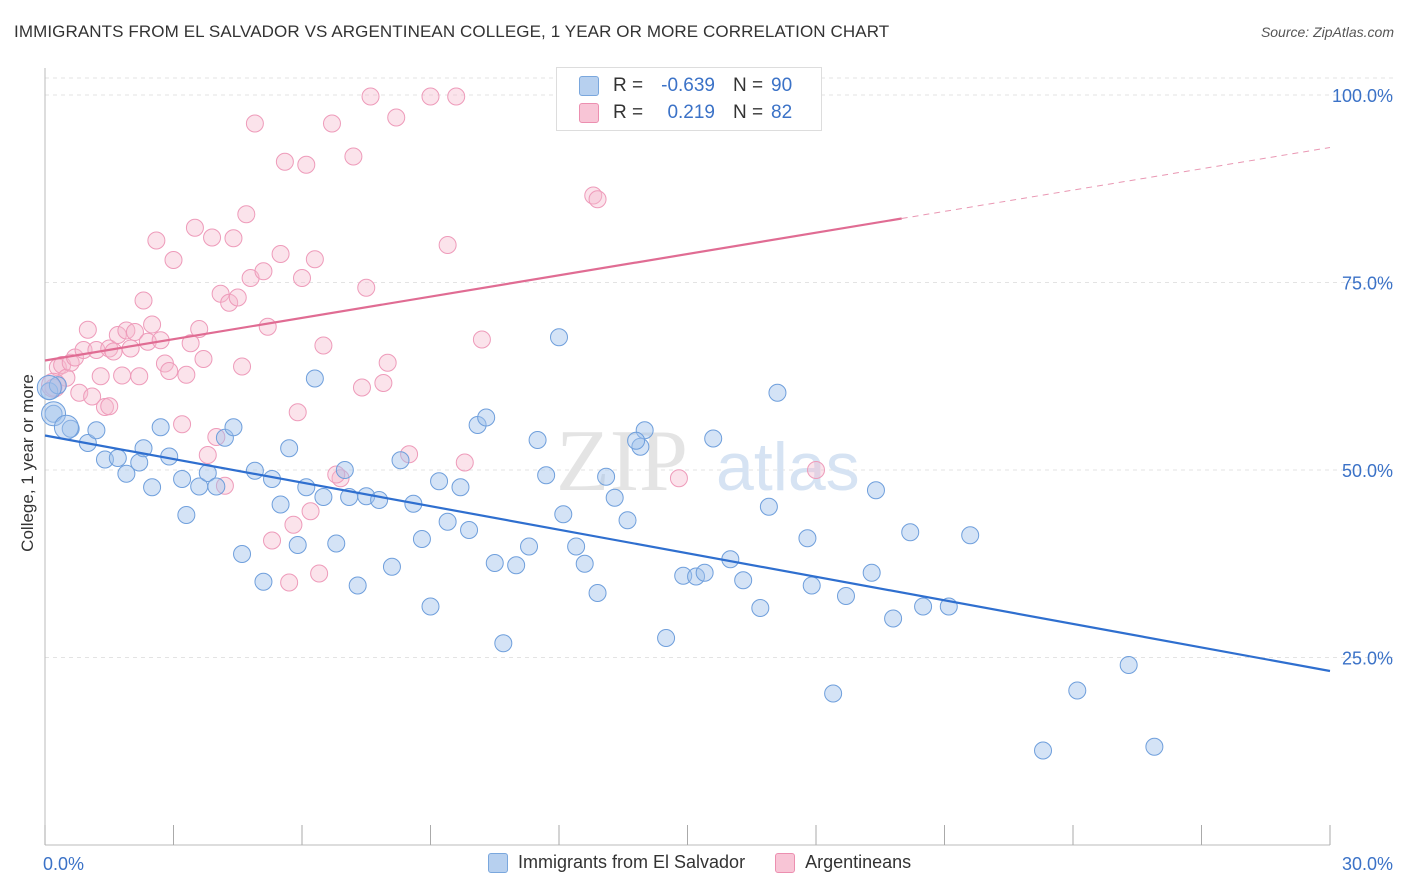  I want to click on legend-label: Argentineans, so click(858, 862).